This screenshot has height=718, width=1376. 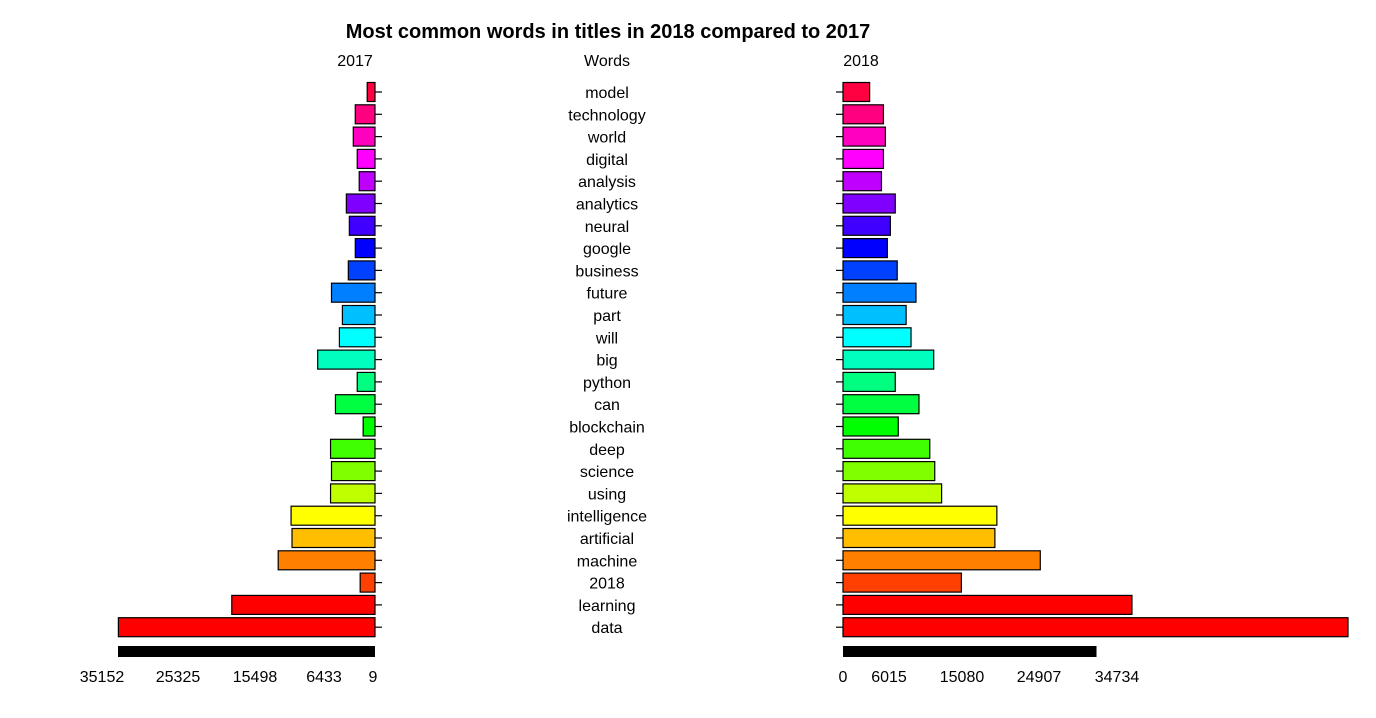 What do you see at coordinates (866, 225) in the screenshot?
I see `bar-2018-neural` at bounding box center [866, 225].